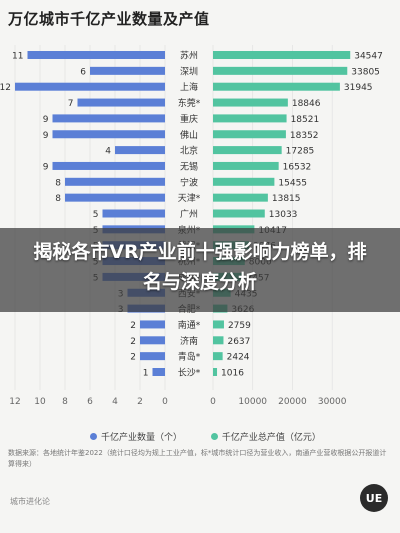 The height and width of the screenshot is (533, 400). What do you see at coordinates (189, 71) in the screenshot?
I see `city-label: 深圳` at bounding box center [189, 71].